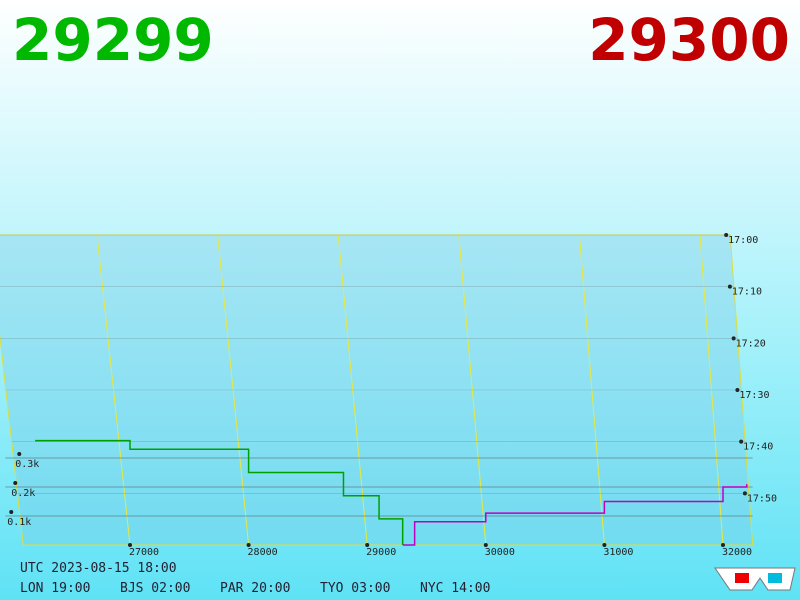 The image size is (800, 600). What do you see at coordinates (751, 343) in the screenshot?
I see `time-tick-label: 17:20` at bounding box center [751, 343].